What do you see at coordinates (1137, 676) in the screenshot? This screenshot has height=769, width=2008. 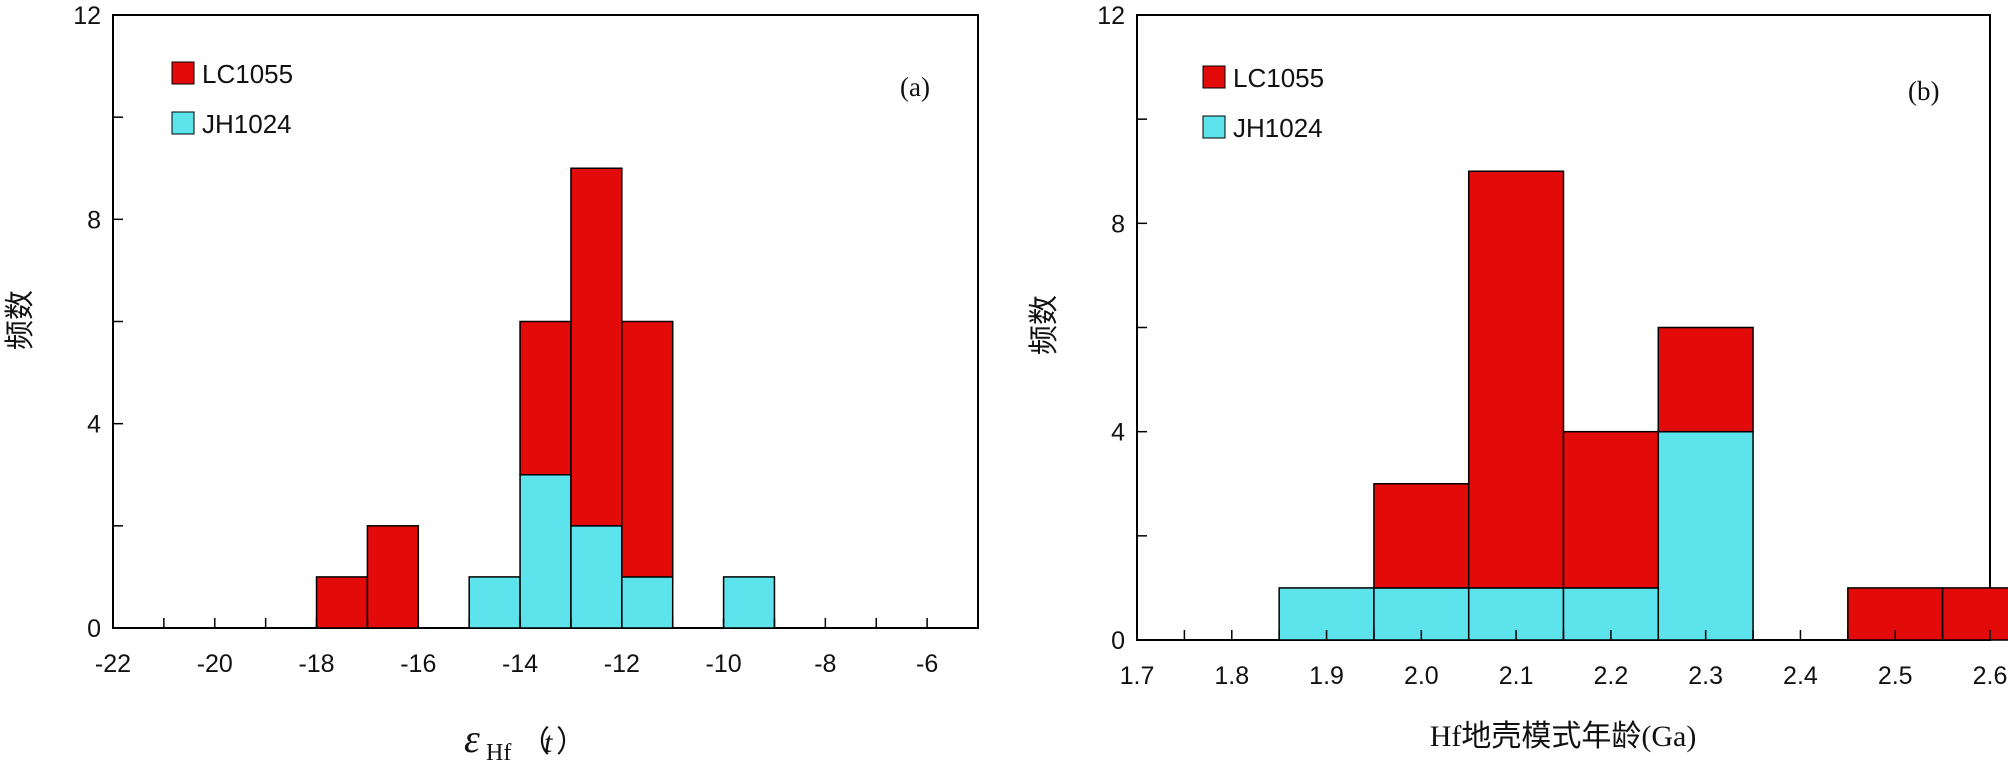 I see `x-tick-label: 1.7` at bounding box center [1137, 676].